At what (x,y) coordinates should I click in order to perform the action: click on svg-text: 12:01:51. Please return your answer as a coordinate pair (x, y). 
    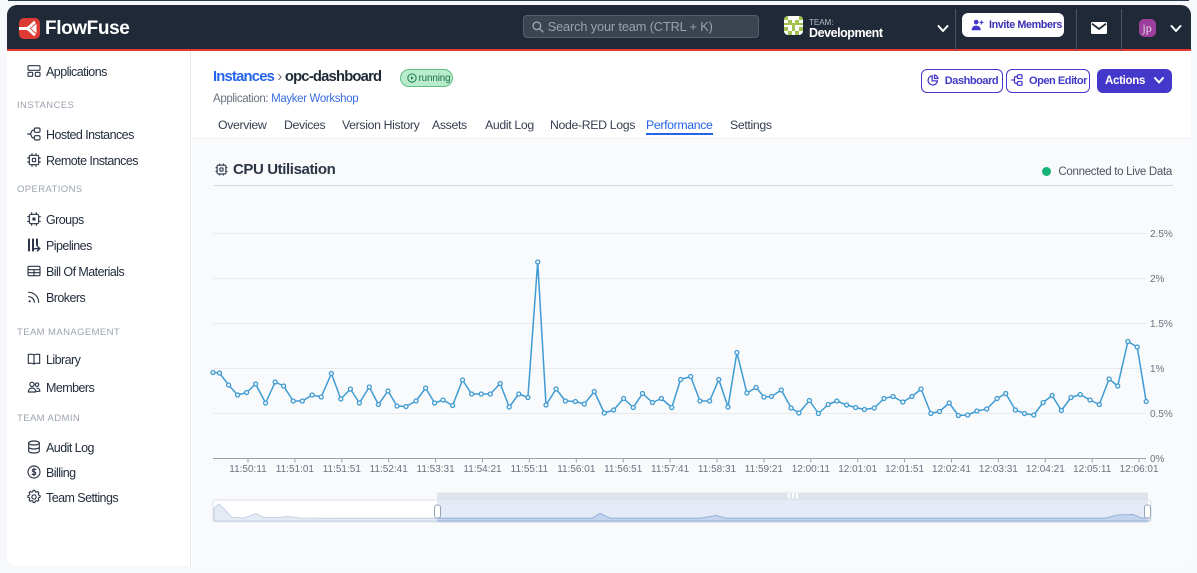
    Looking at the image, I should click on (904, 469).